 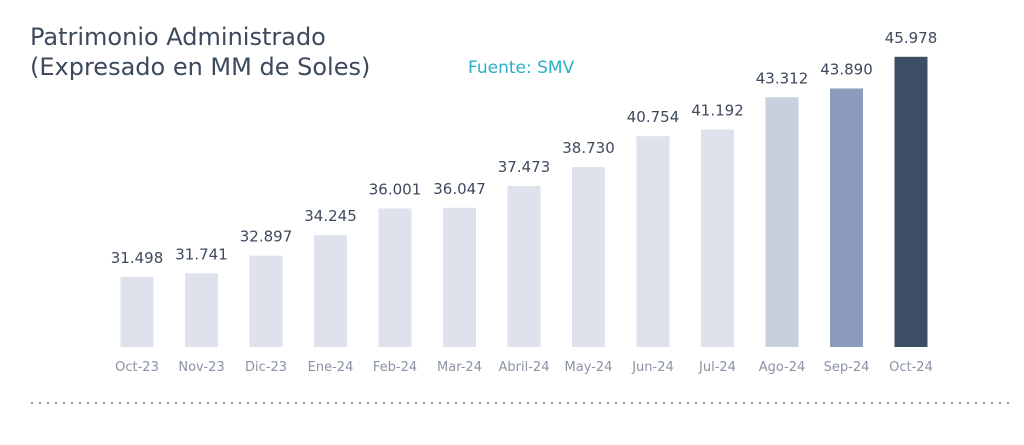 What do you see at coordinates (331, 367) in the screenshot?
I see `category-label: Ene-24` at bounding box center [331, 367].